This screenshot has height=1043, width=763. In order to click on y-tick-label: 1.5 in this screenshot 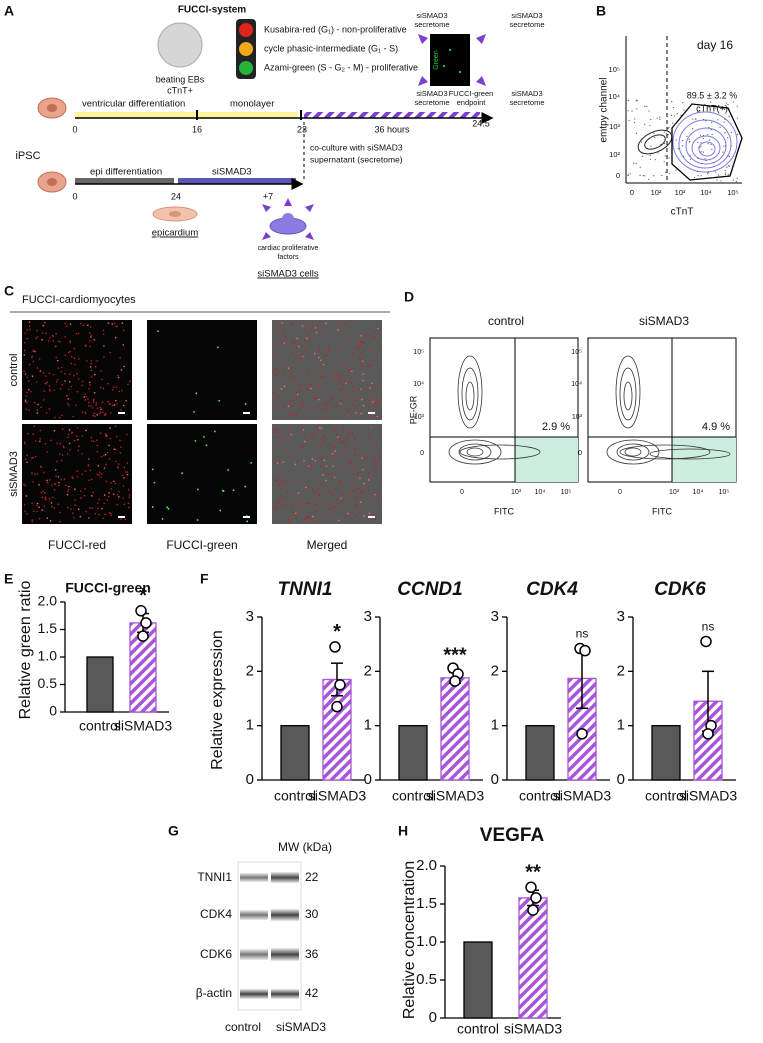, I will do `click(48, 628)`.